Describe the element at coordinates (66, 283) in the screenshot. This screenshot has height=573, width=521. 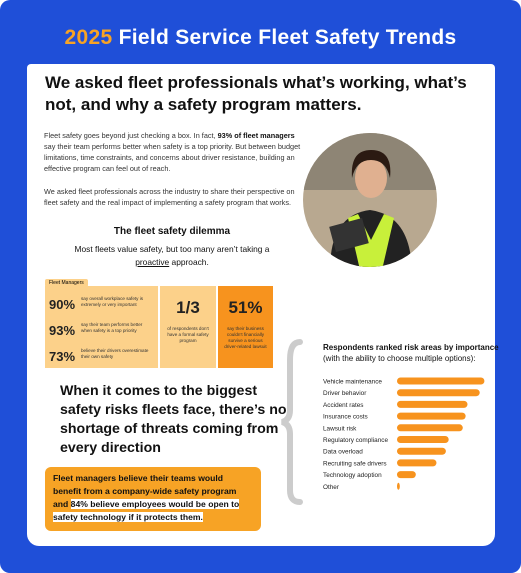
I see `stat-tag: Fleet Managers` at that location.